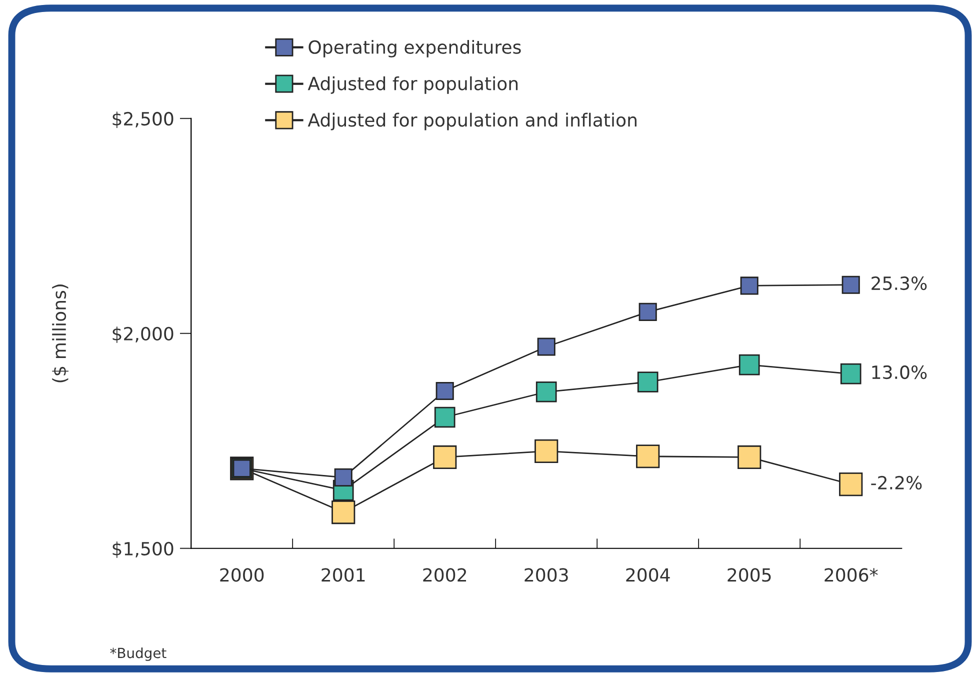 This screenshot has height=677, width=980. I want to click on y-tick-label: $2,000, so click(143, 334).